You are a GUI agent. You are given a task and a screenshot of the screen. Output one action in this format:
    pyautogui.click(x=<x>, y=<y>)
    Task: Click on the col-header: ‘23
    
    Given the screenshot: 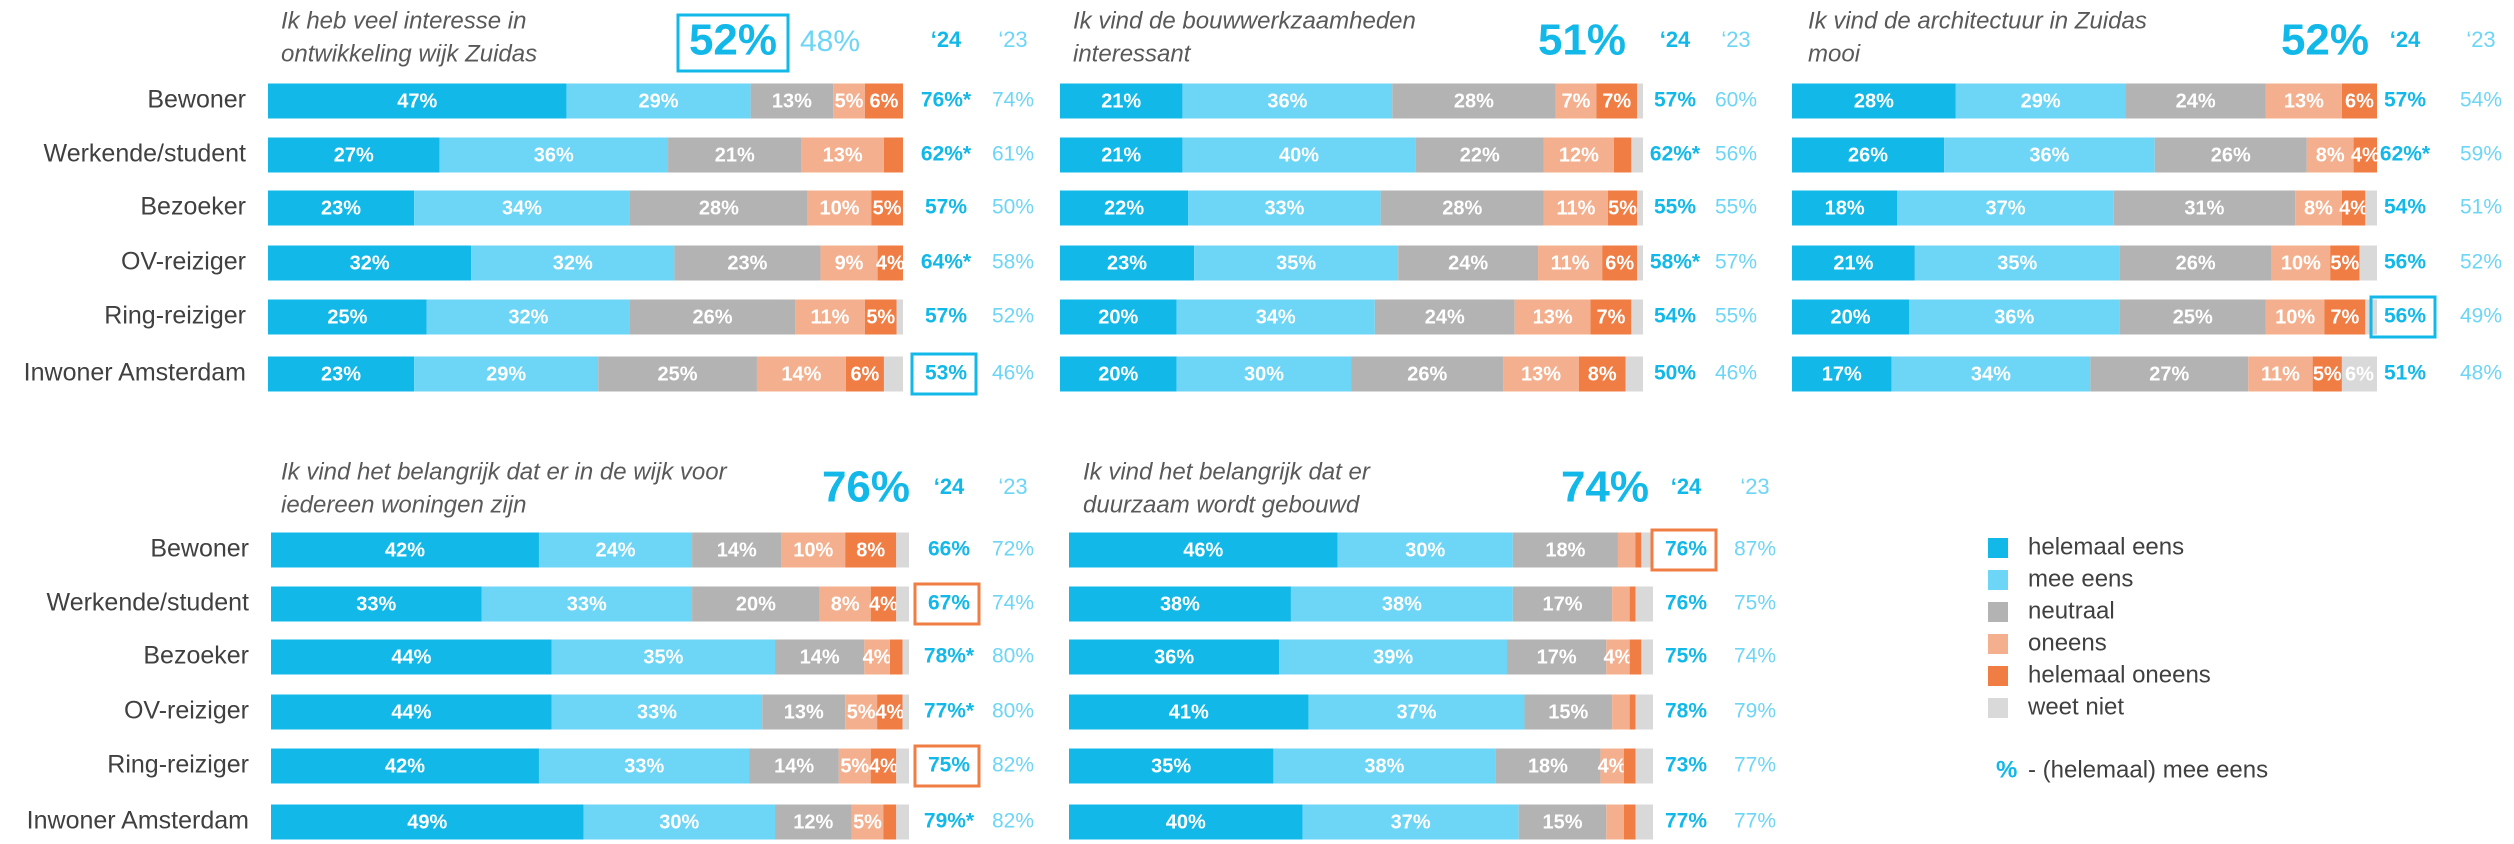 What is the action you would take?
    pyautogui.click(x=1735, y=39)
    